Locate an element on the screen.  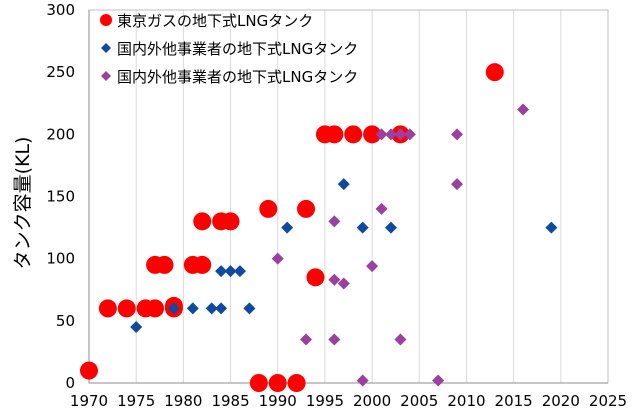
x-tick-label-1970: 1970 is located at coordinates (89, 401).